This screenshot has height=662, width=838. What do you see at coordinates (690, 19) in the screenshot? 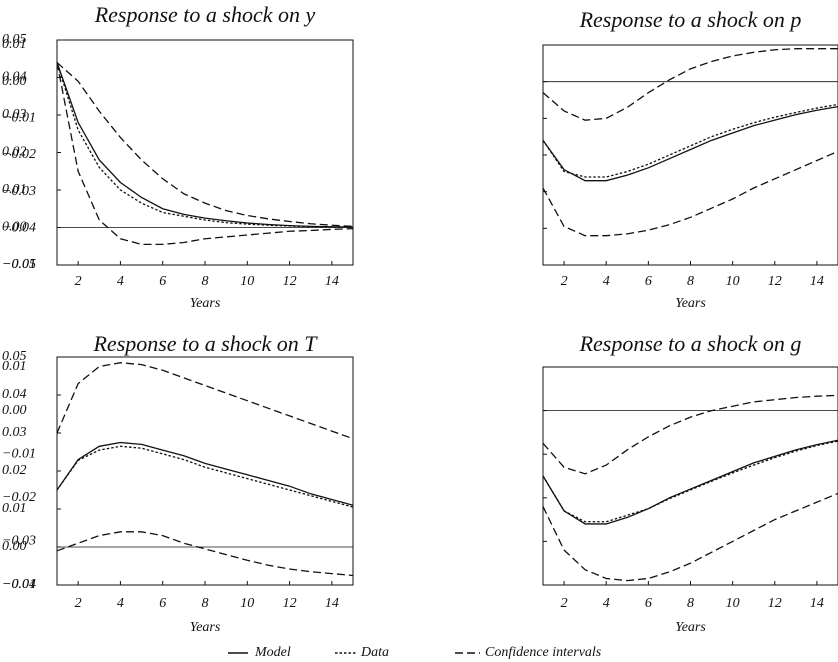
I see `chart-title: Response to a shock on p` at bounding box center [690, 19].